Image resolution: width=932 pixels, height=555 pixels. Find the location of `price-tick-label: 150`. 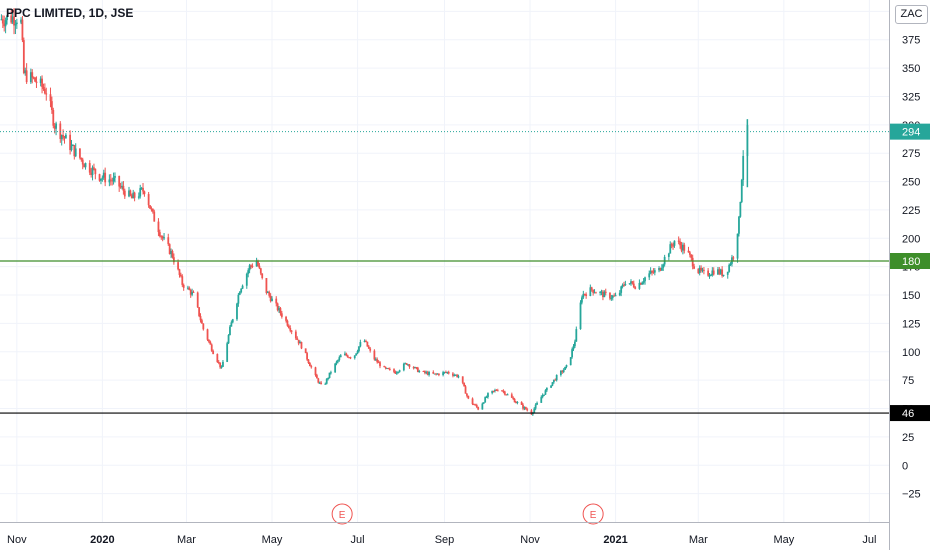

price-tick-label: 150 is located at coordinates (911, 296).